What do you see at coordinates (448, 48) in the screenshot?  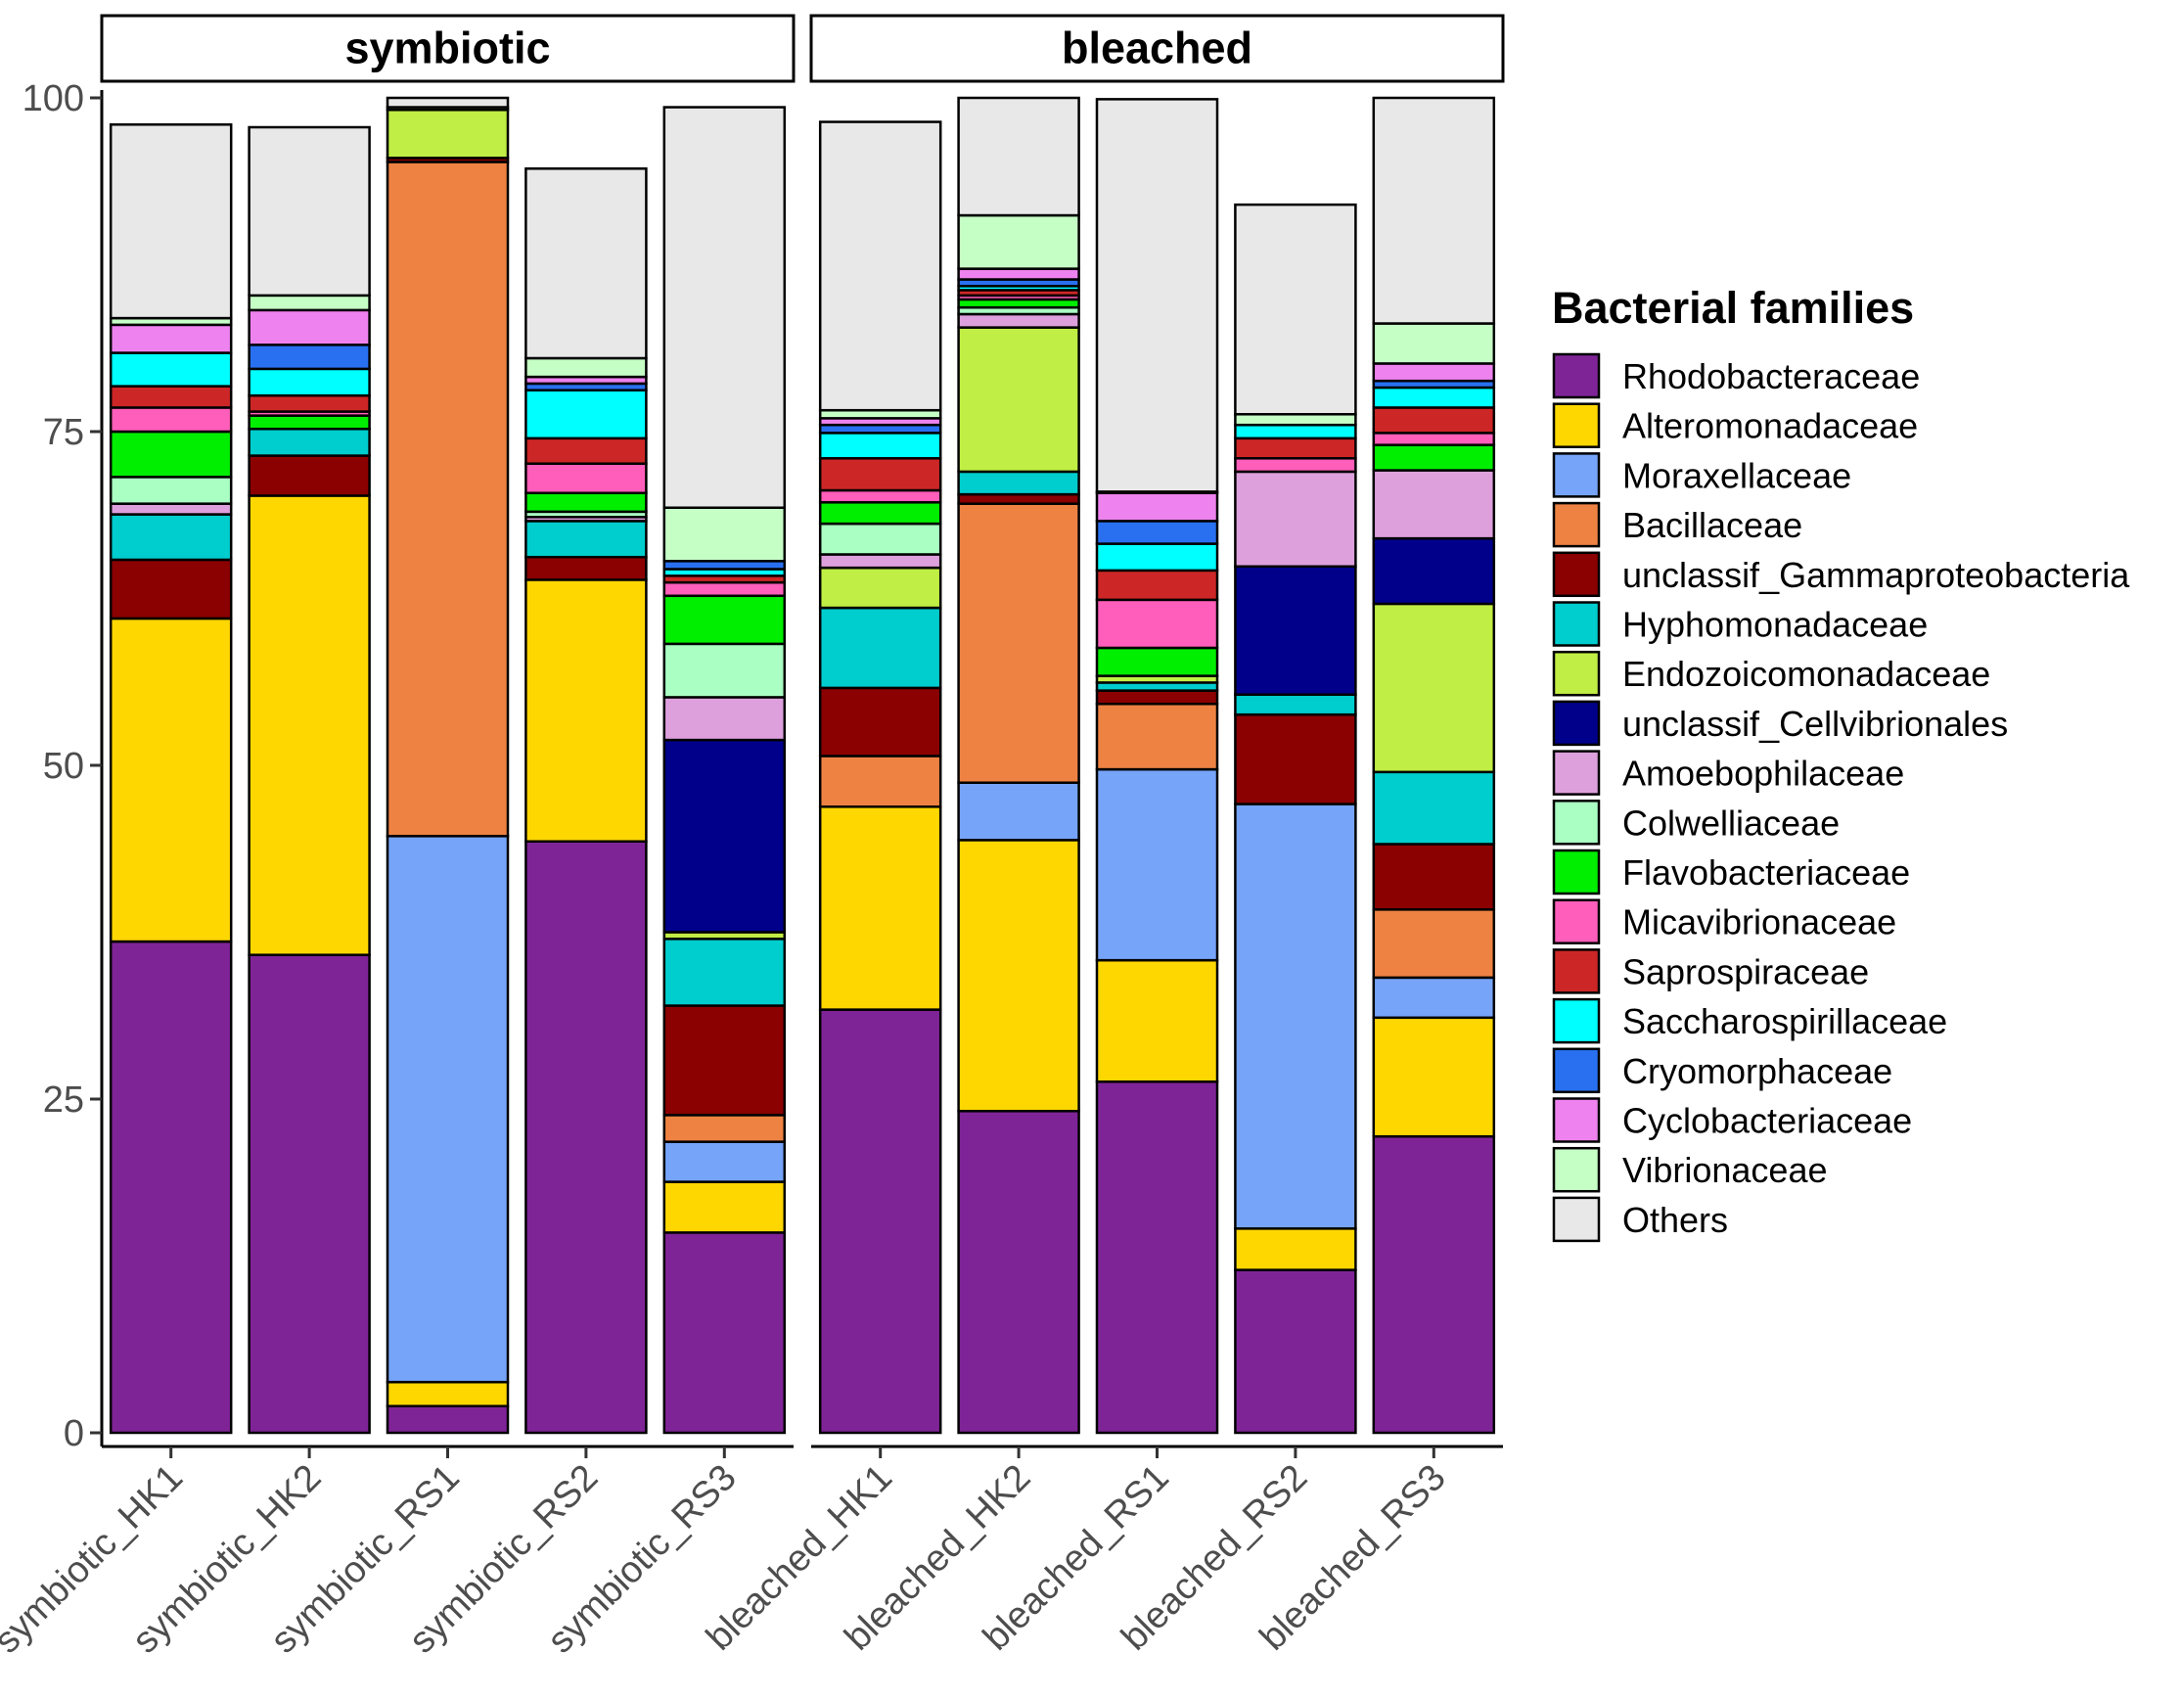 I see `facet-strip-symbiotic` at bounding box center [448, 48].